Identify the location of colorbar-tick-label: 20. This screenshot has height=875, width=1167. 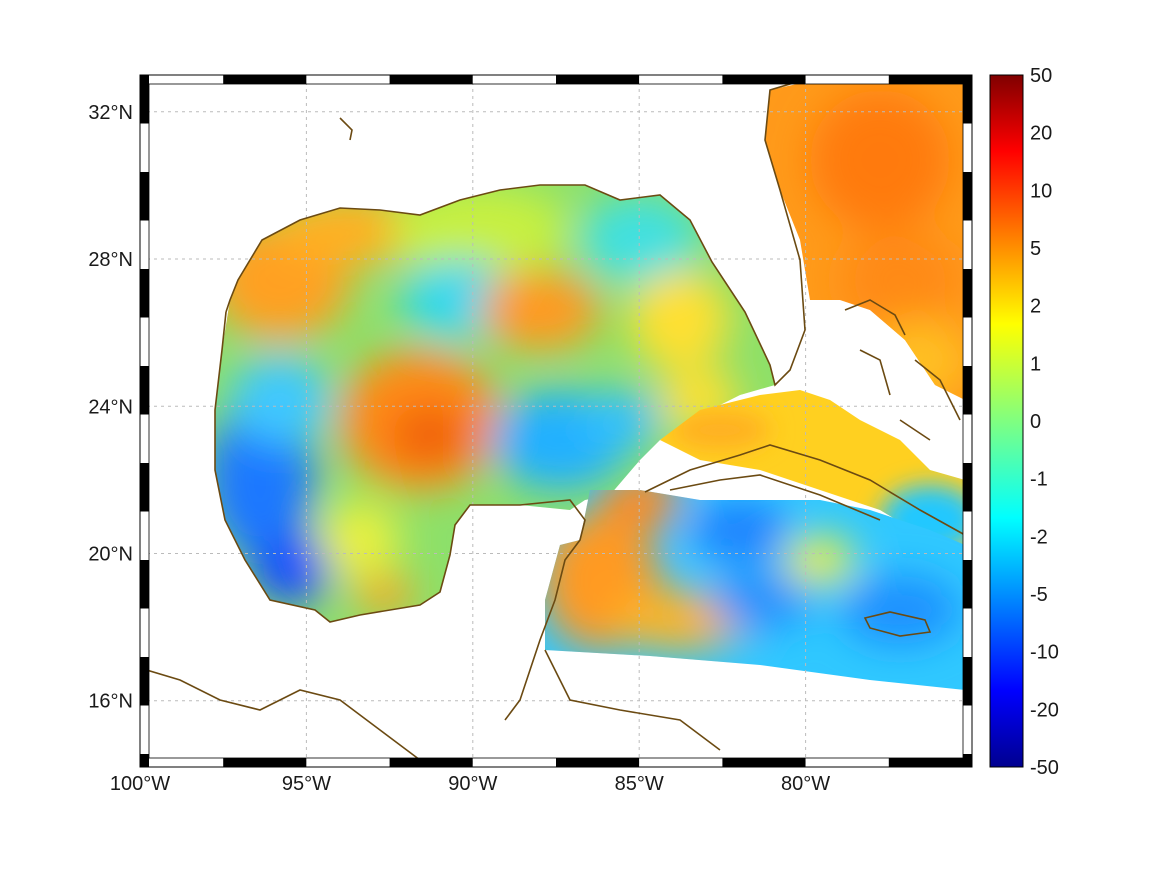
(1041, 134).